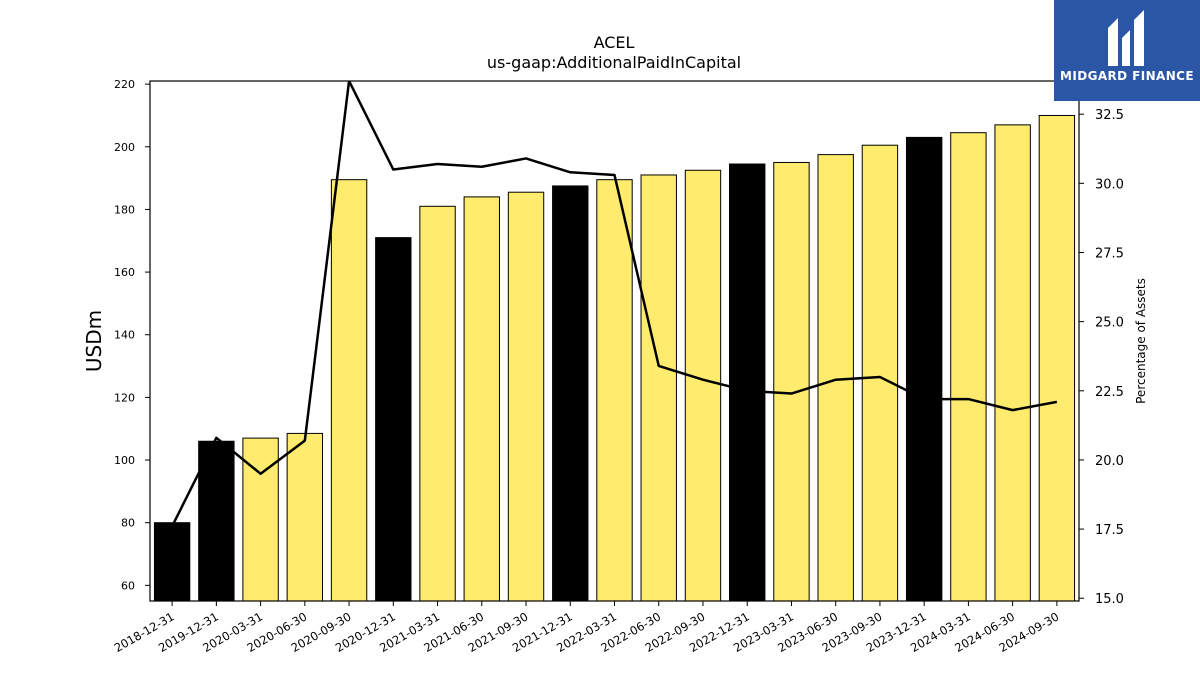 Image resolution: width=1200 pixels, height=675 pixels. I want to click on y2-axis-label: Percentage of Assets, so click(1141, 341).